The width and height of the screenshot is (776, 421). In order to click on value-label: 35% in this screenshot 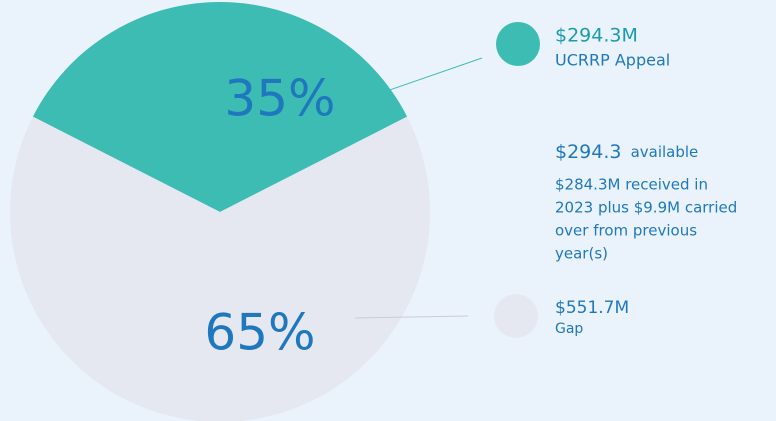, I will do `click(279, 99)`.